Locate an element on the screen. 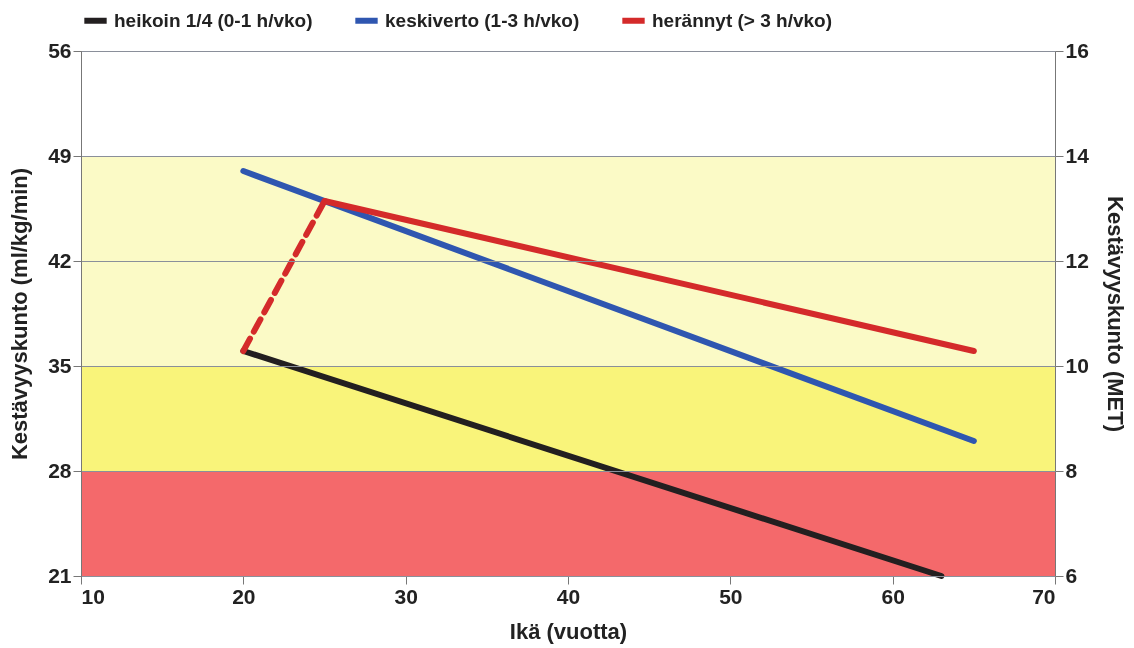 The image size is (1134, 648). y-tick-label: 28 is located at coordinates (60, 470).